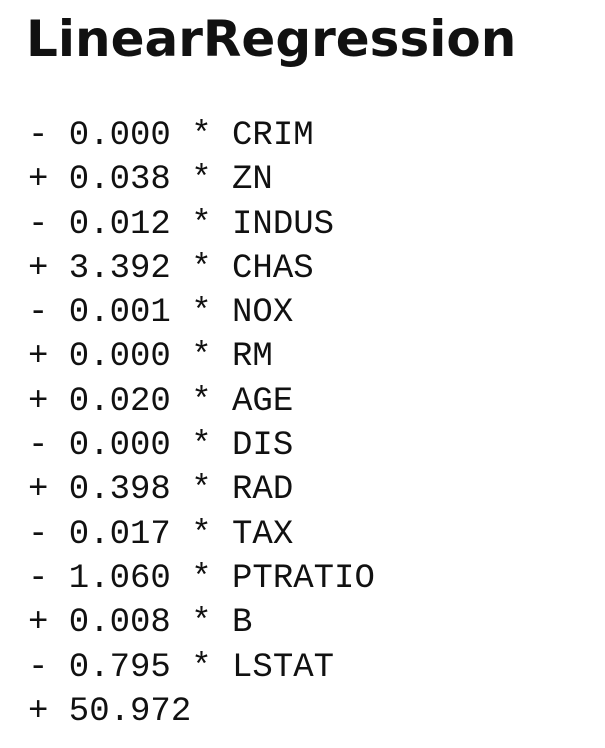 Image resolution: width=605 pixels, height=748 pixels. Describe the element at coordinates (161, 534) in the screenshot. I see `equation-term: - 0.017 * TAX` at that location.